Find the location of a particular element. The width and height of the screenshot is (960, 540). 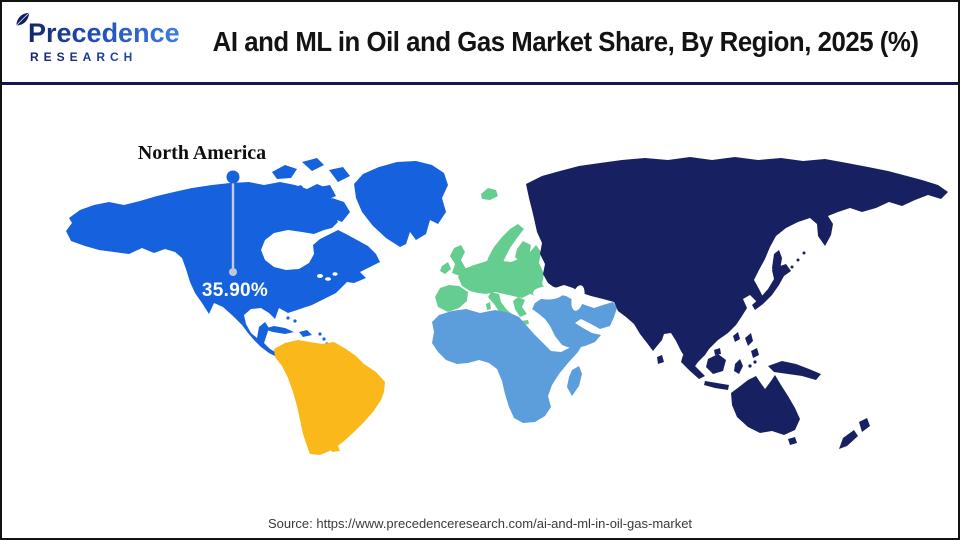

logo-subtitle: RESEARCH is located at coordinates (100, 57).